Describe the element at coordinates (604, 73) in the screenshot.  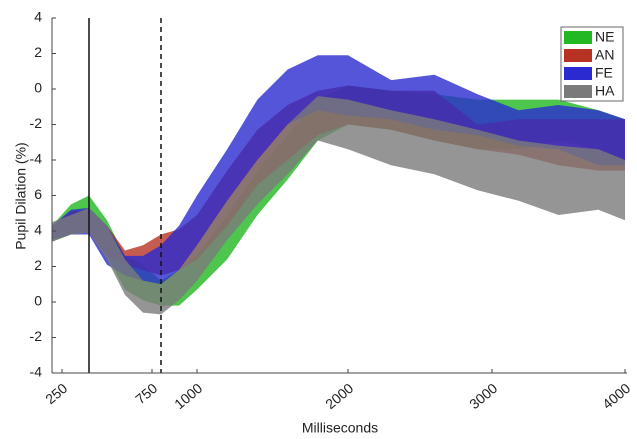
I see `legend-label: FE` at that location.